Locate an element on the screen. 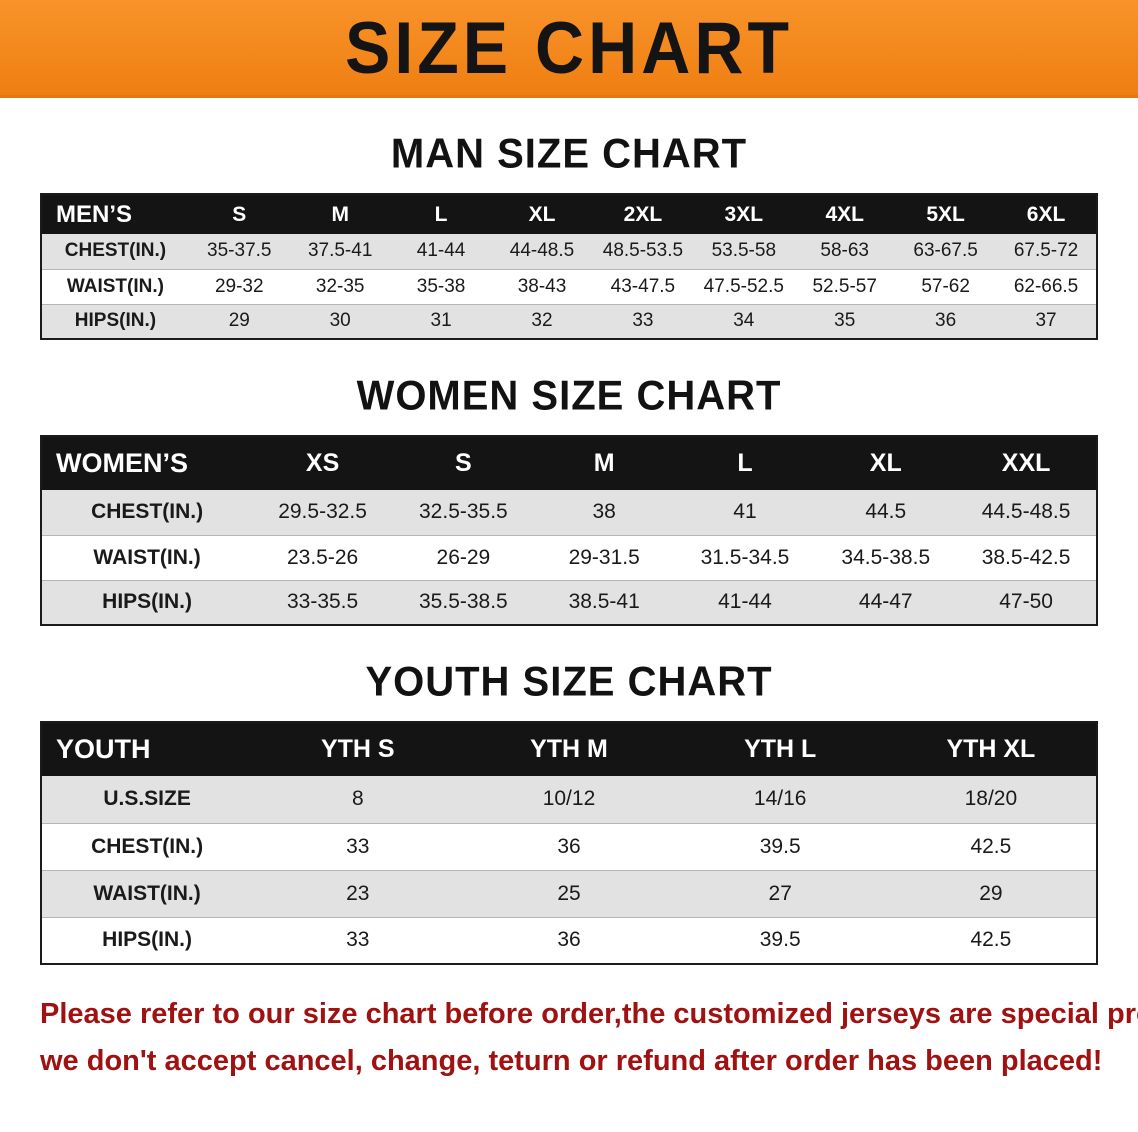 Image resolution: width=1138 pixels, height=1132 pixels. value-cell: 38 is located at coordinates (604, 512).